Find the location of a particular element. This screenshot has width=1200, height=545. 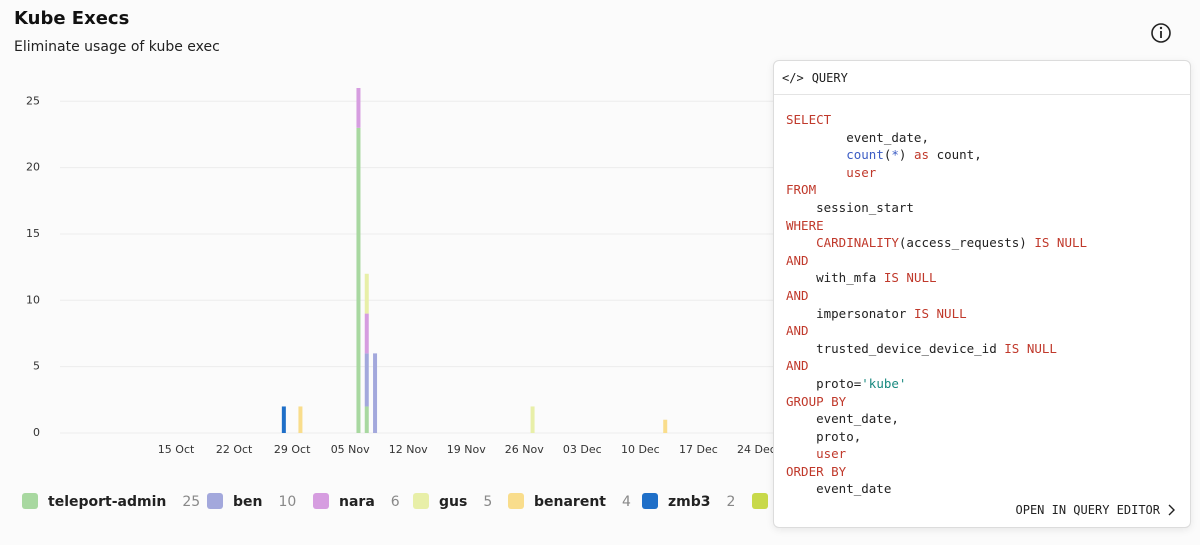

legend-total: 5 is located at coordinates (487, 502).